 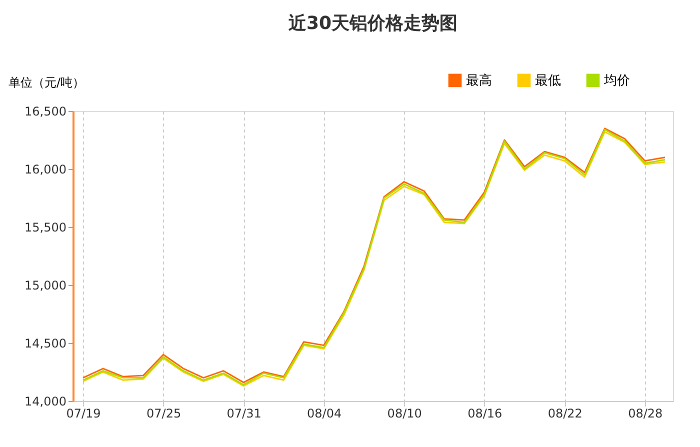 I want to click on x-tick-label: 08/04, so click(x=324, y=413).